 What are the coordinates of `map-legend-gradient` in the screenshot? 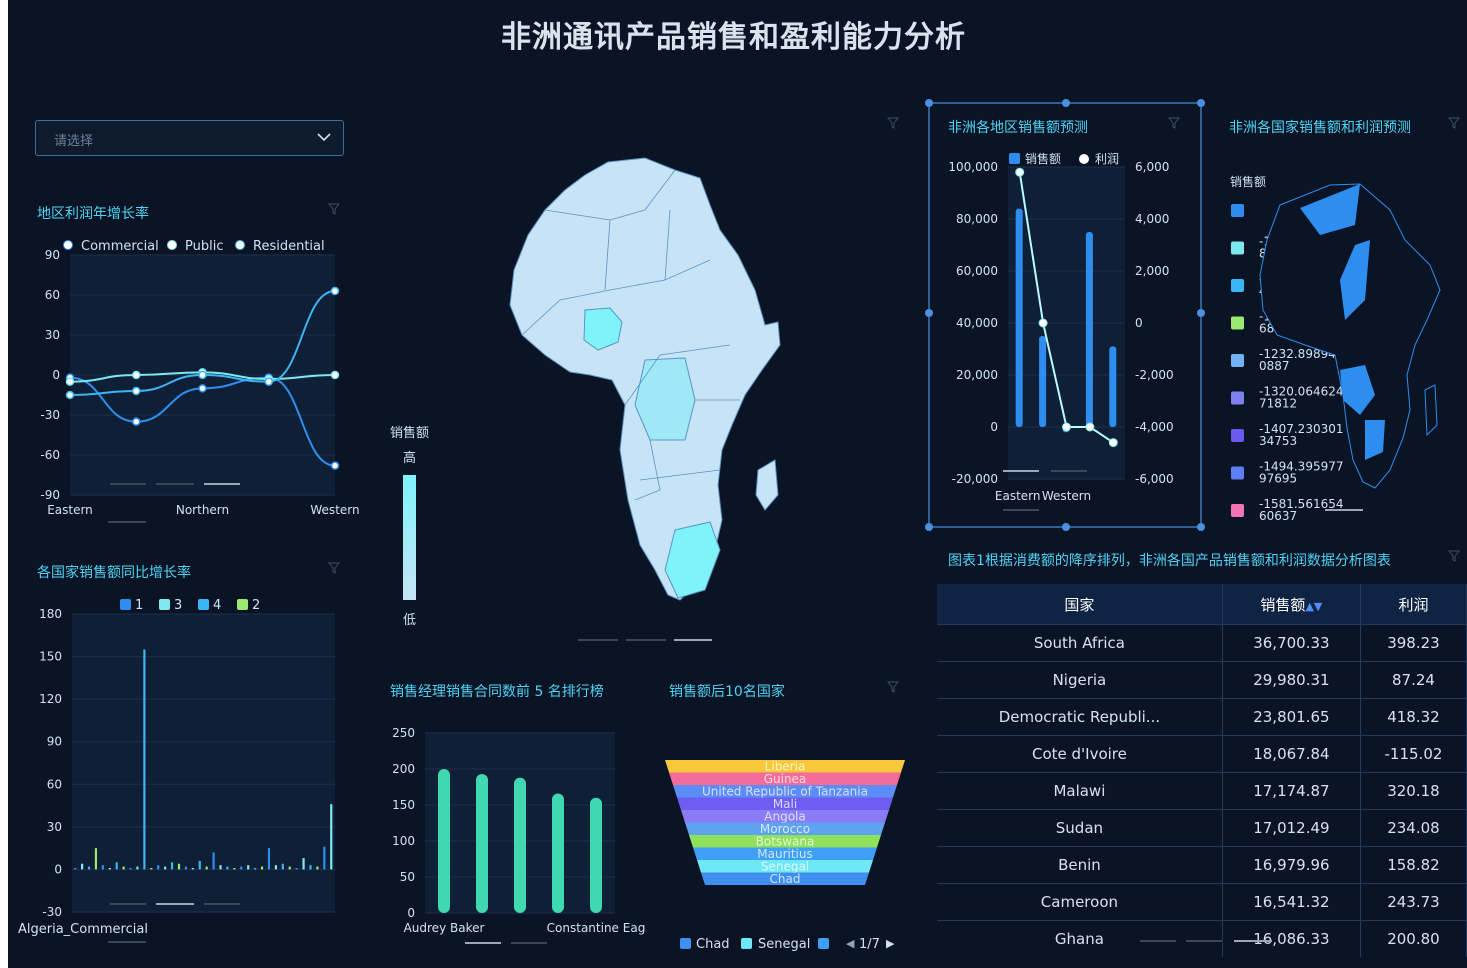 It's located at (409, 537).